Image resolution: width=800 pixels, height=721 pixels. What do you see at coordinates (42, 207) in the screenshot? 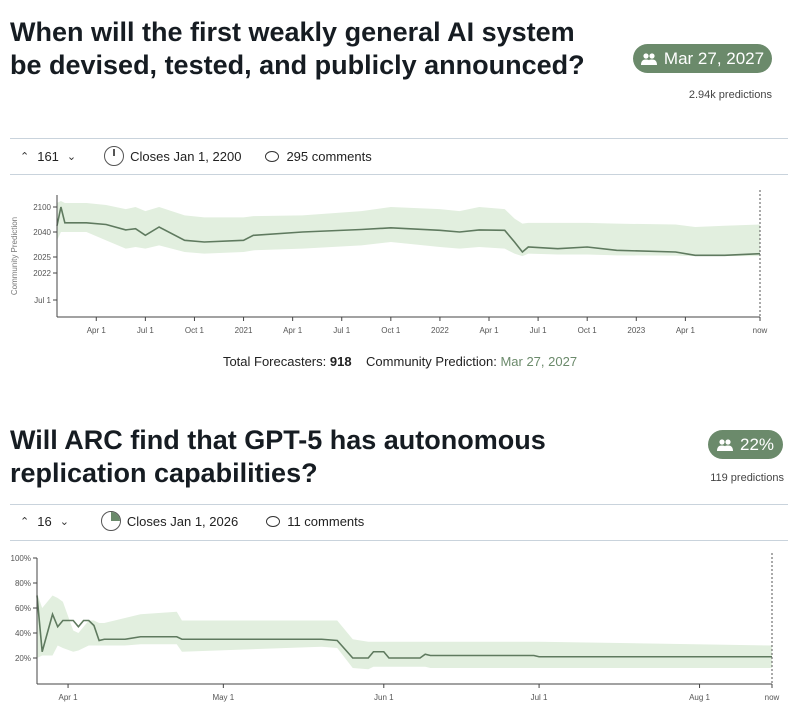
I see `y-tick-label: 2100` at bounding box center [42, 207].